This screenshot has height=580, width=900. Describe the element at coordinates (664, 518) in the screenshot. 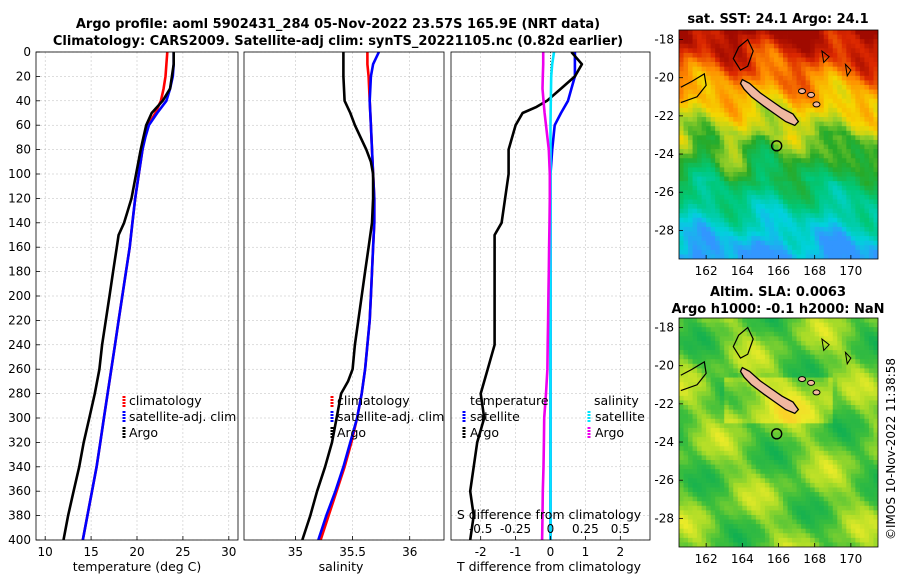

I see `map-y-tick-label: -28` at that location.